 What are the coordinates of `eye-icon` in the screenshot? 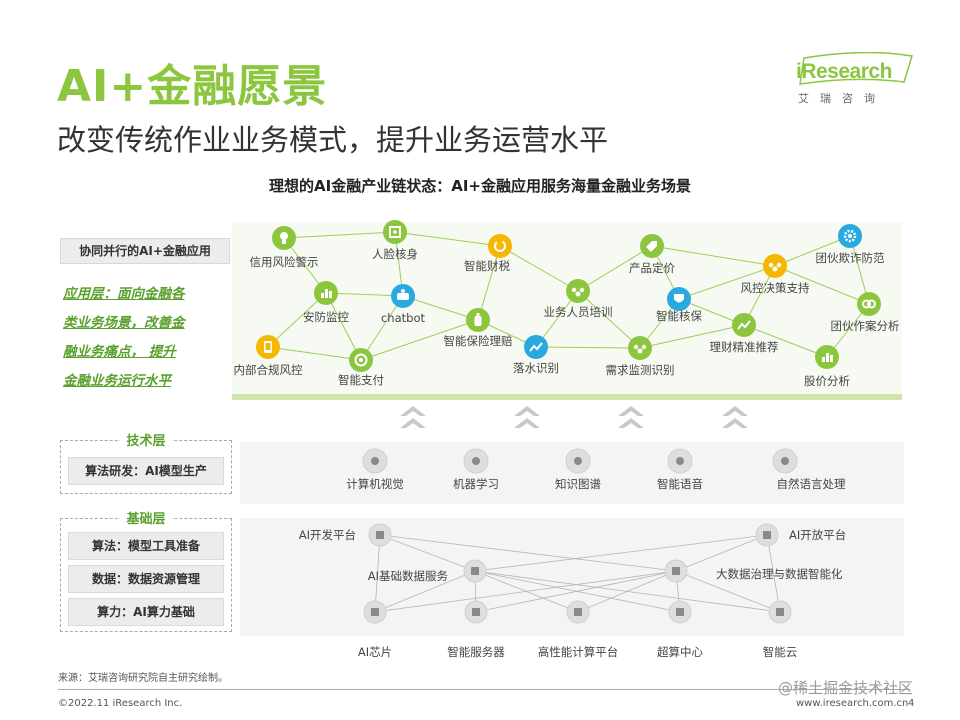 It's located at (375, 461).